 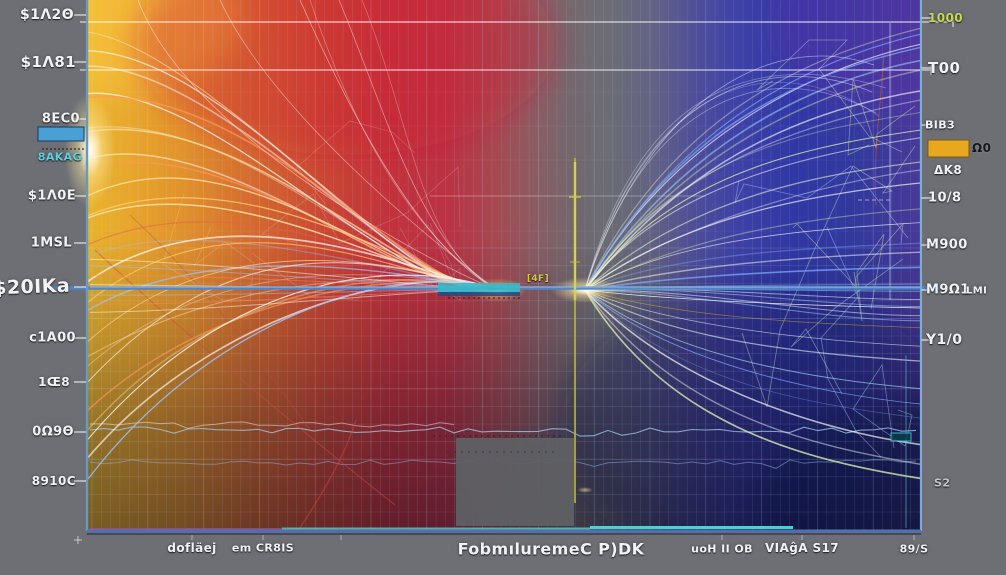 What do you see at coordinates (585, 490) in the screenshot?
I see `focal-glow` at bounding box center [585, 490].